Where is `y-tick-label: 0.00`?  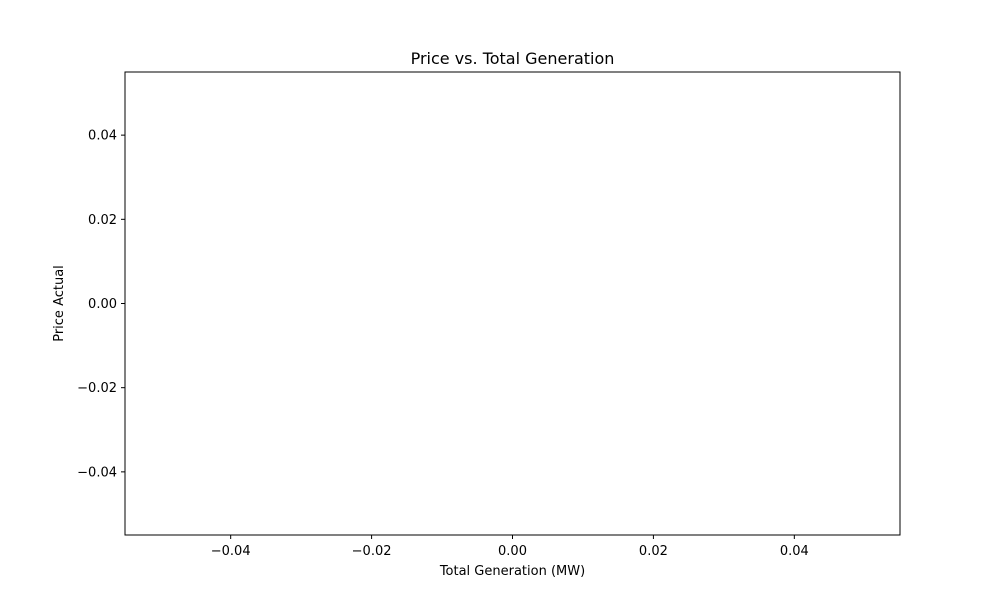 y-tick-label: 0.00 is located at coordinates (102, 304).